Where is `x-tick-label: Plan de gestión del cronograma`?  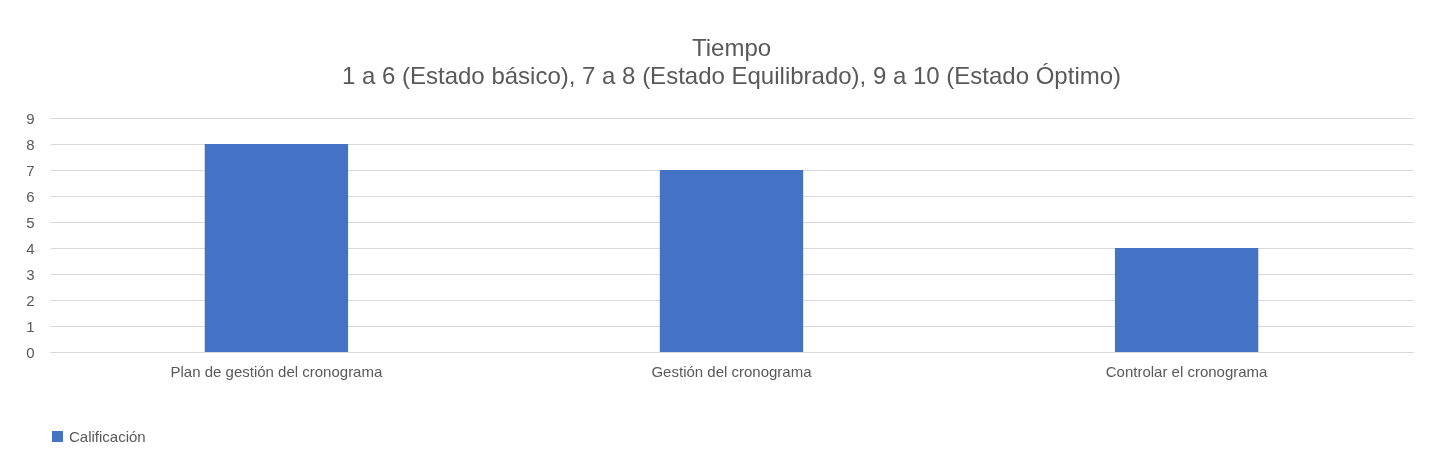
x-tick-label: Plan de gestión del cronograma is located at coordinates (276, 371).